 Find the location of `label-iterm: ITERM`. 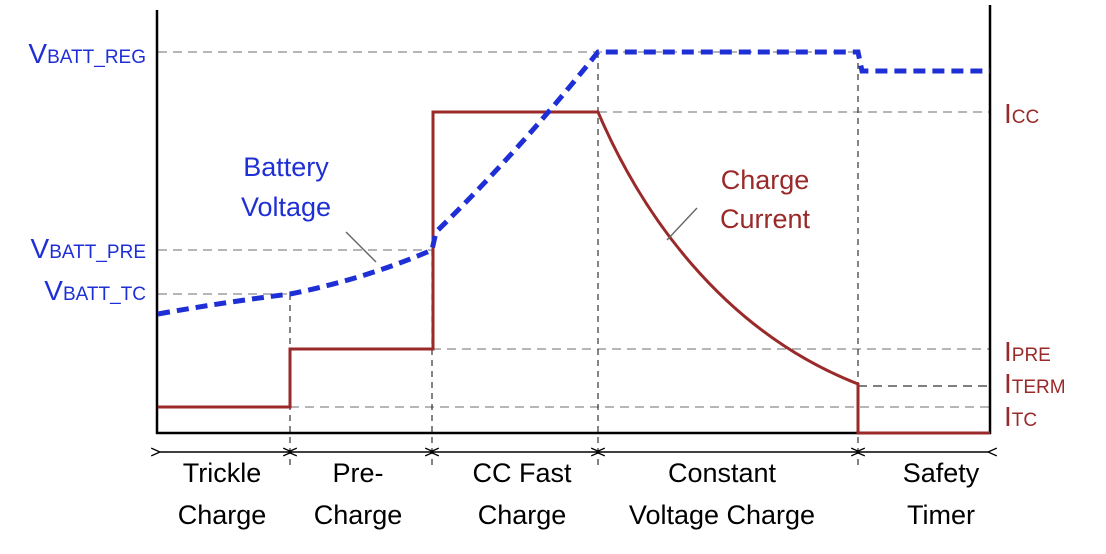

label-iterm: ITERM is located at coordinates (1035, 383).